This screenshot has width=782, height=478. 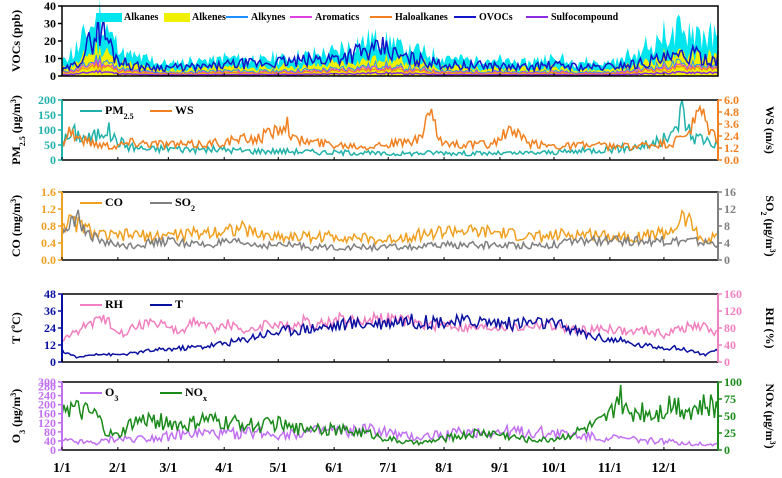 What do you see at coordinates (730, 192) in the screenshot?
I see `y2-tick-label: 16` at bounding box center [730, 192].